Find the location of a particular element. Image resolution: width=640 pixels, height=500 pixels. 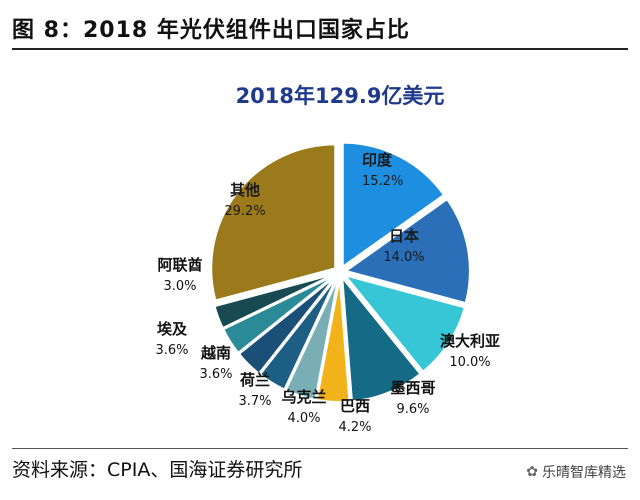

slice-name-label-0: 印度 is located at coordinates (377, 160).